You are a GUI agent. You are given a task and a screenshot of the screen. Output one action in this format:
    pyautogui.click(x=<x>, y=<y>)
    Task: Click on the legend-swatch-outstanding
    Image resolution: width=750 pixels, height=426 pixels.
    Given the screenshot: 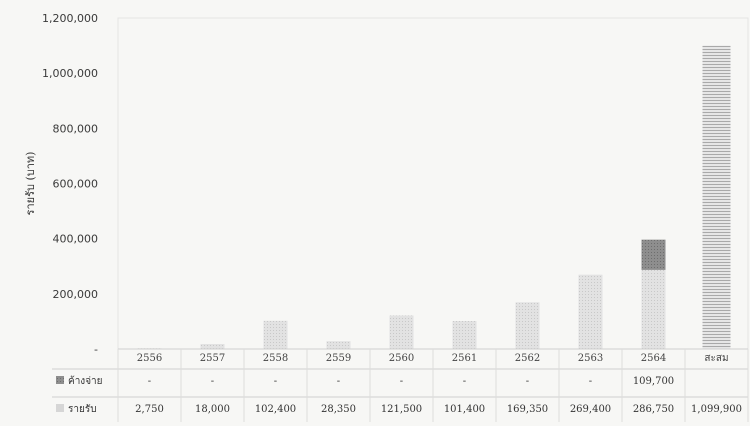 What is the action you would take?
    pyautogui.click(x=60, y=380)
    